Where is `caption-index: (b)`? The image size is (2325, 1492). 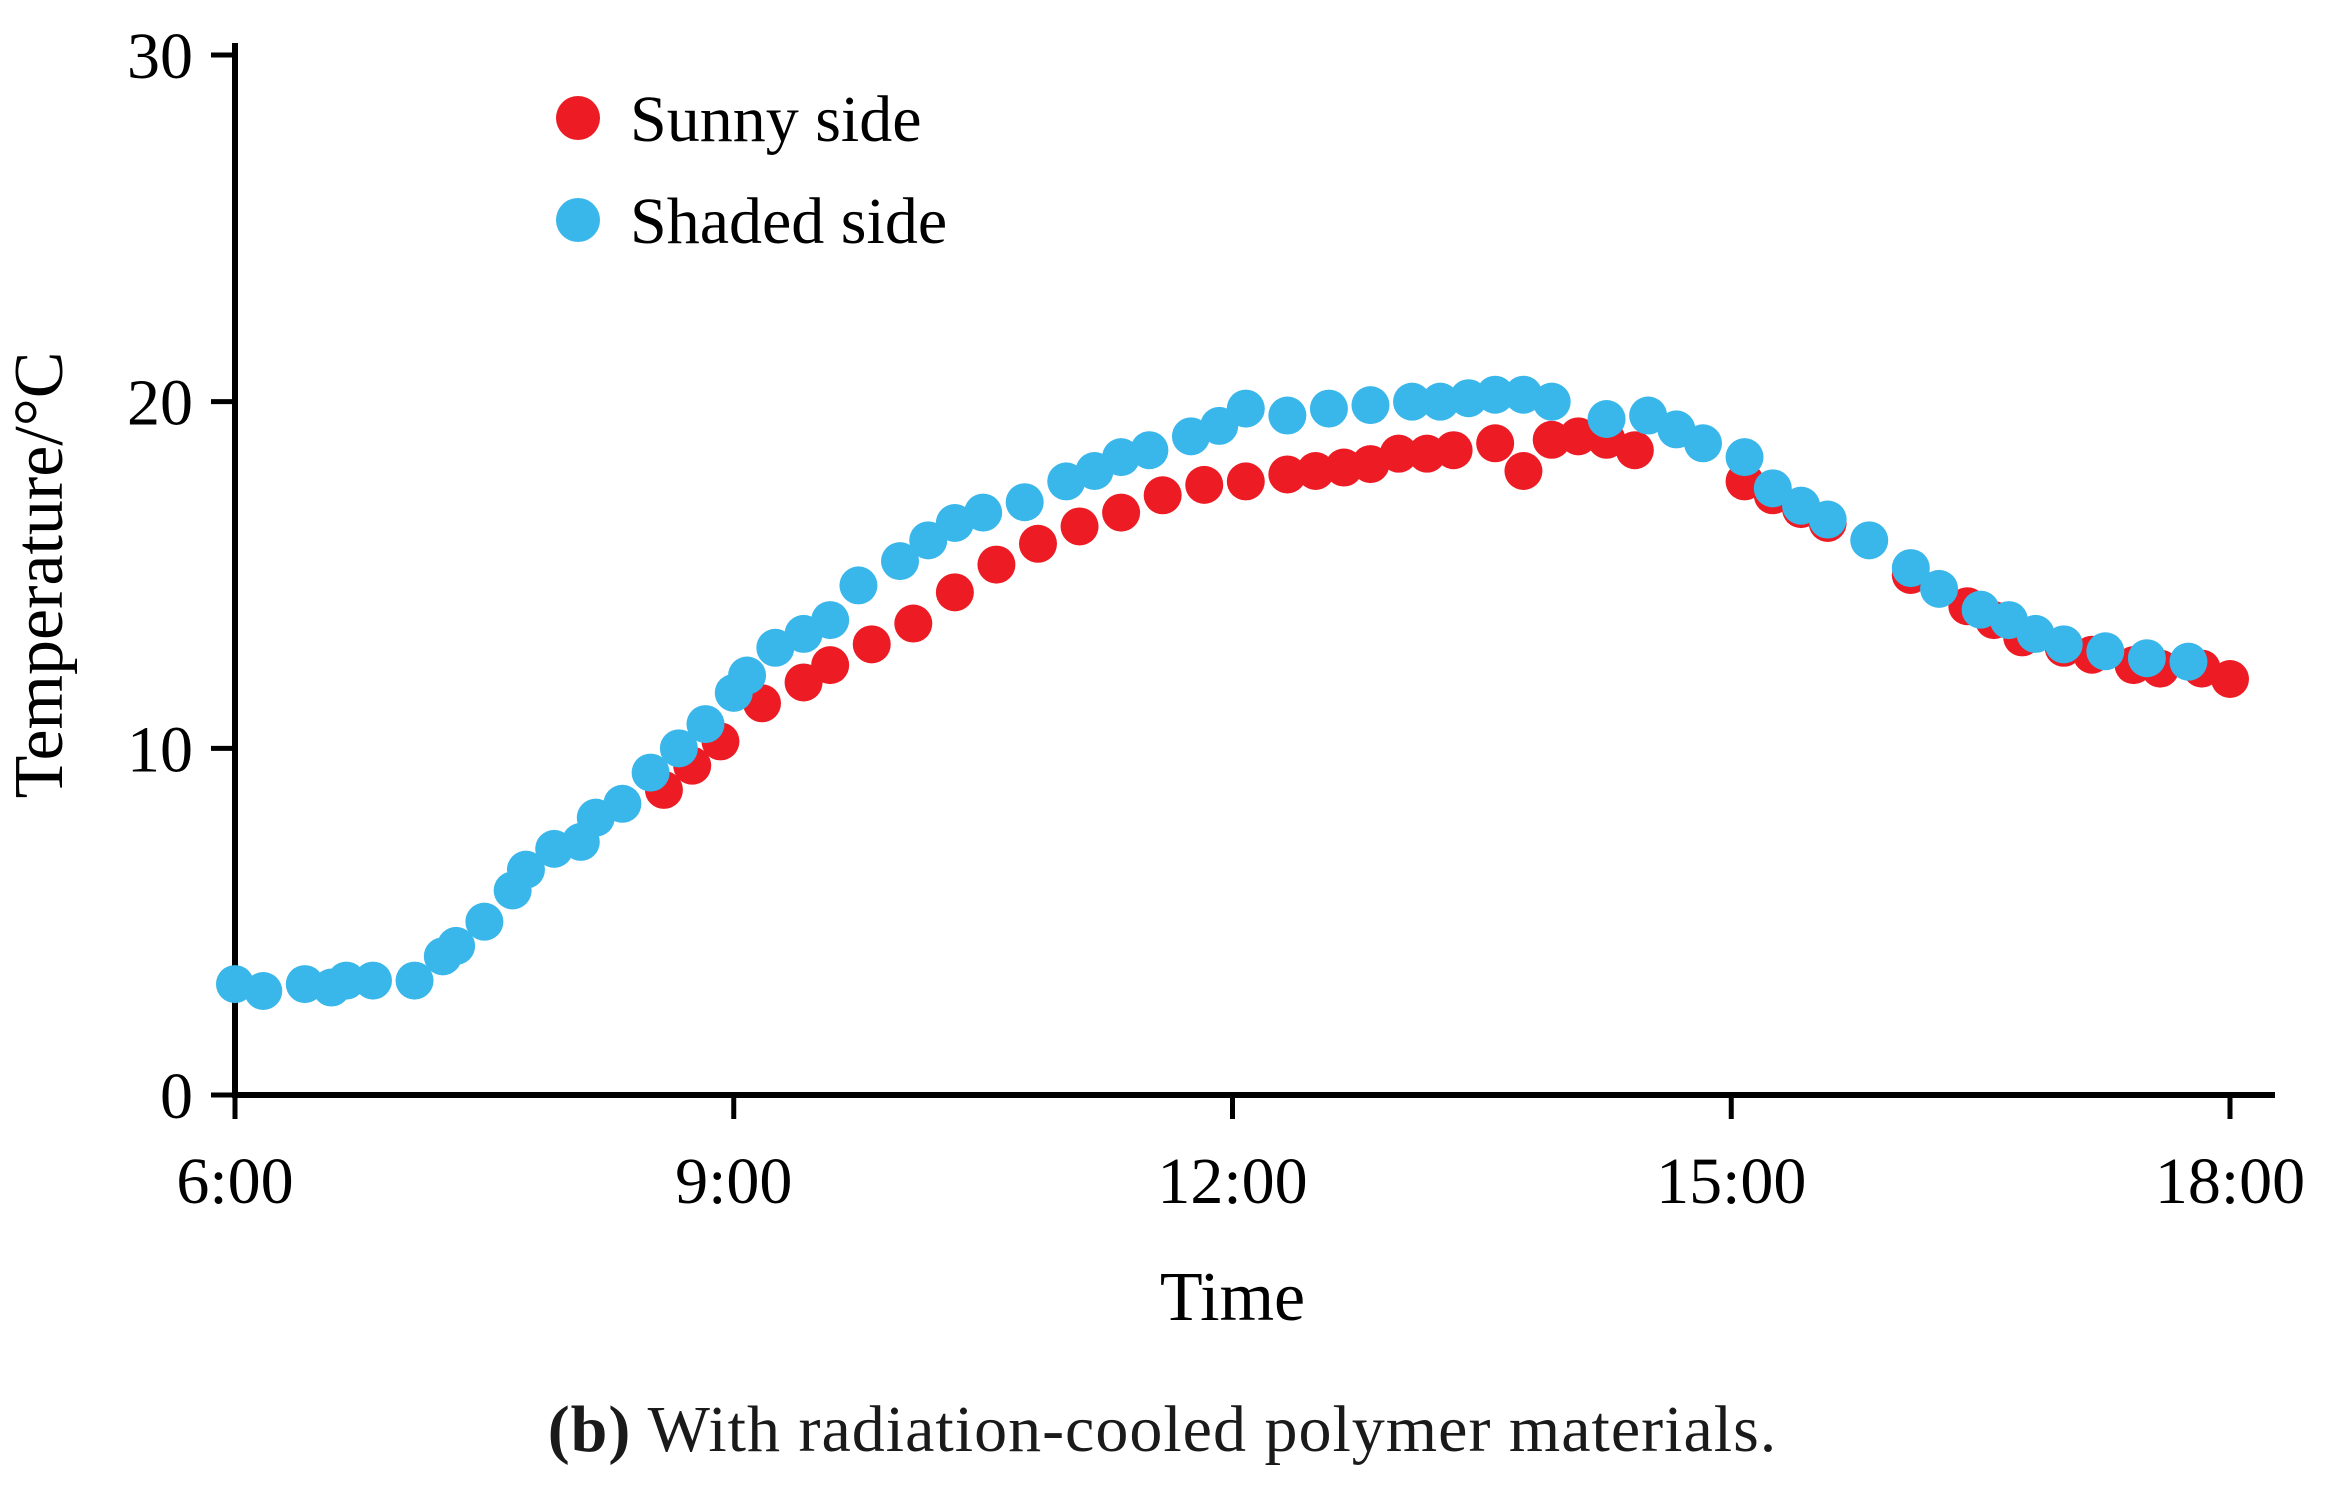 caption-index: (b) is located at coordinates (589, 1429).